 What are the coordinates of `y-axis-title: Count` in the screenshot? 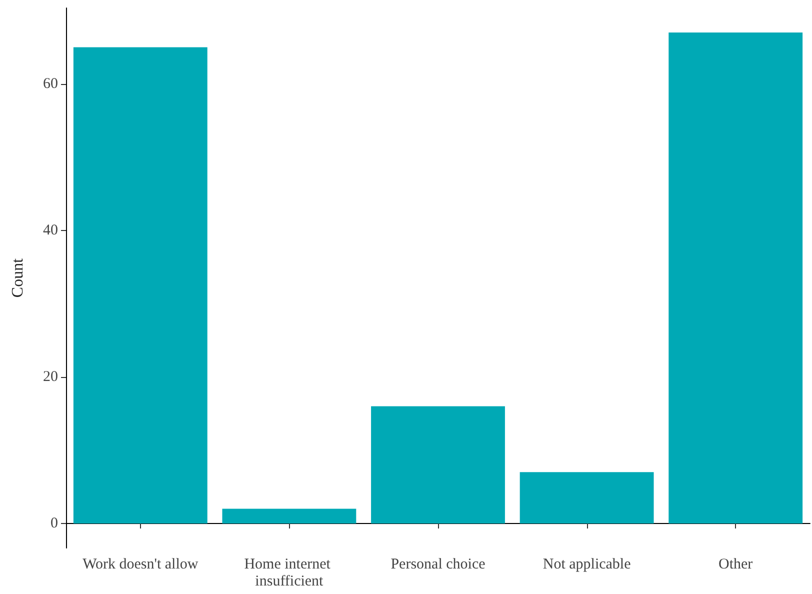 It's located at (18, 278).